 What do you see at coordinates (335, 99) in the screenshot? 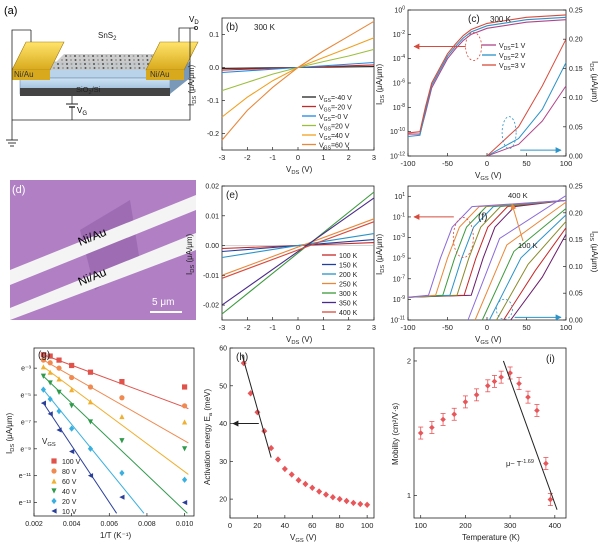
I see `legend-entry: VGS=-40 V` at bounding box center [335, 99].